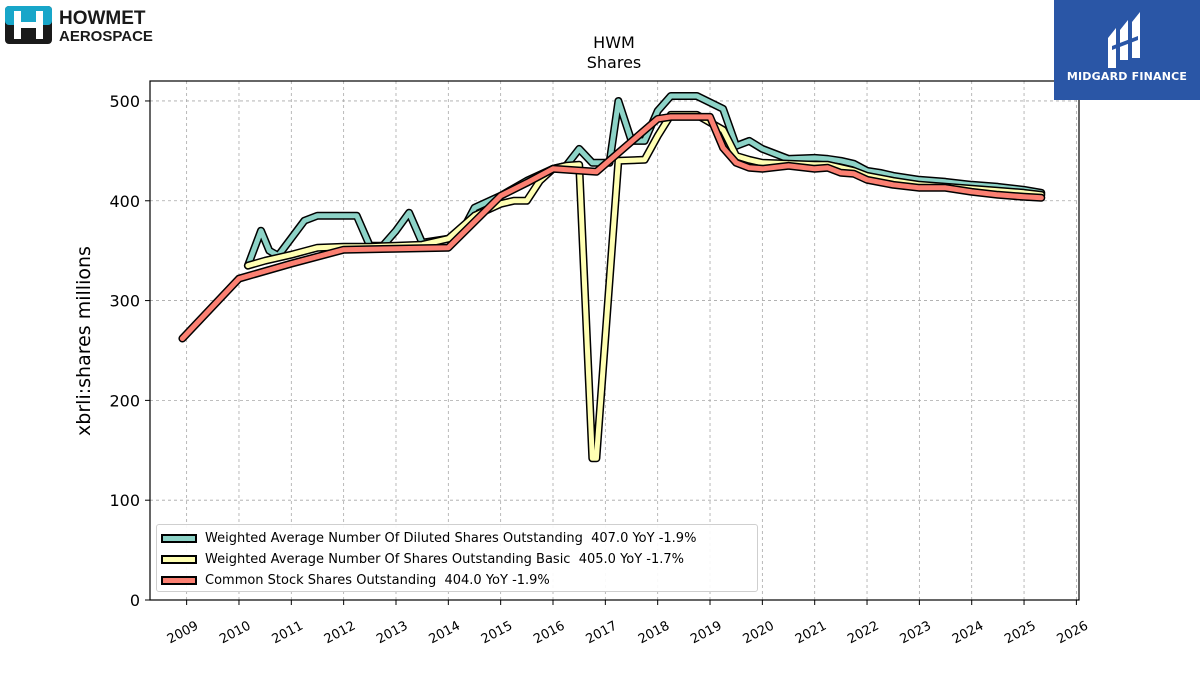 This screenshot has width=1200, height=675. Describe the element at coordinates (1020, 633) in the screenshot. I see `x-tick-label: 2025` at that location.